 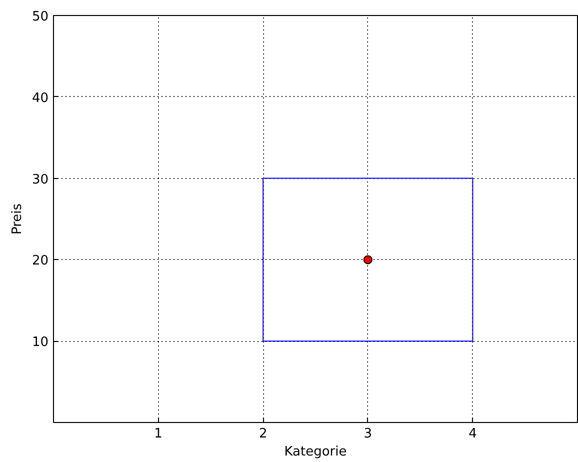 What do you see at coordinates (40, 180) in the screenshot?
I see `y-tick-label: 30` at bounding box center [40, 180].